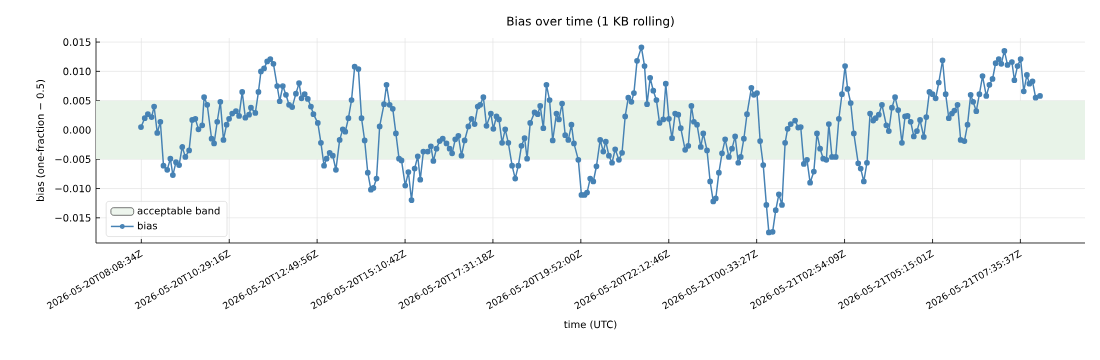  What do you see at coordinates (77, 71) in the screenshot?
I see `y-tick-label: 0.010` at bounding box center [77, 71].